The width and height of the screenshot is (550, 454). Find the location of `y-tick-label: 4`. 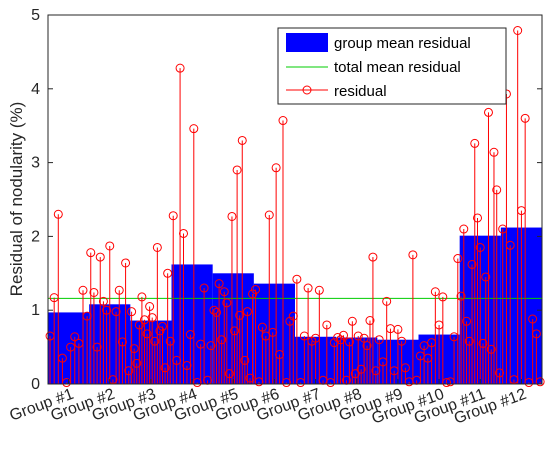

y-tick-label: 4 is located at coordinates (35, 89).